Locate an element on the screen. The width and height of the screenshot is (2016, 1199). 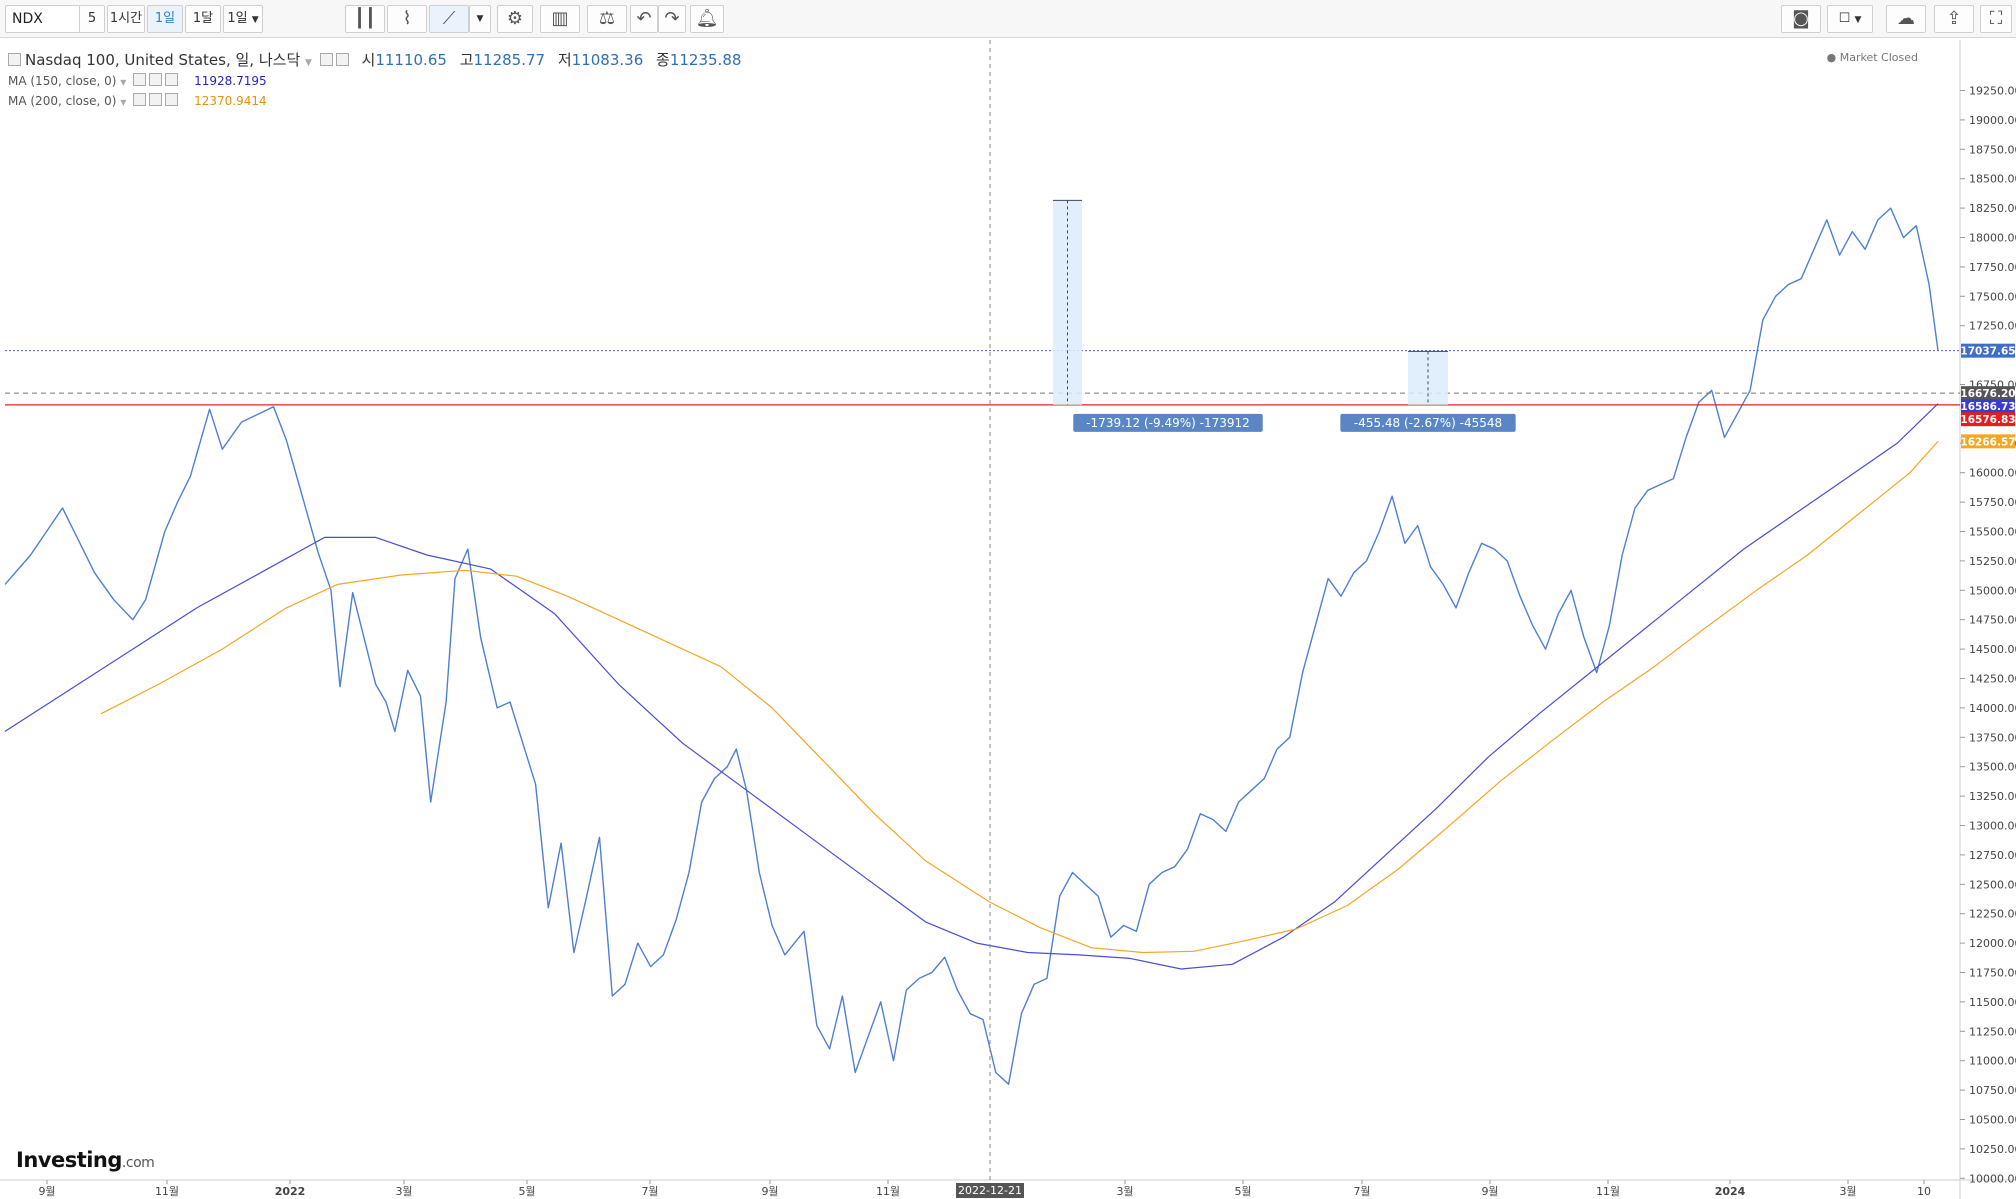
ma150-label: MA (150, close, 0) is located at coordinates (62, 81).